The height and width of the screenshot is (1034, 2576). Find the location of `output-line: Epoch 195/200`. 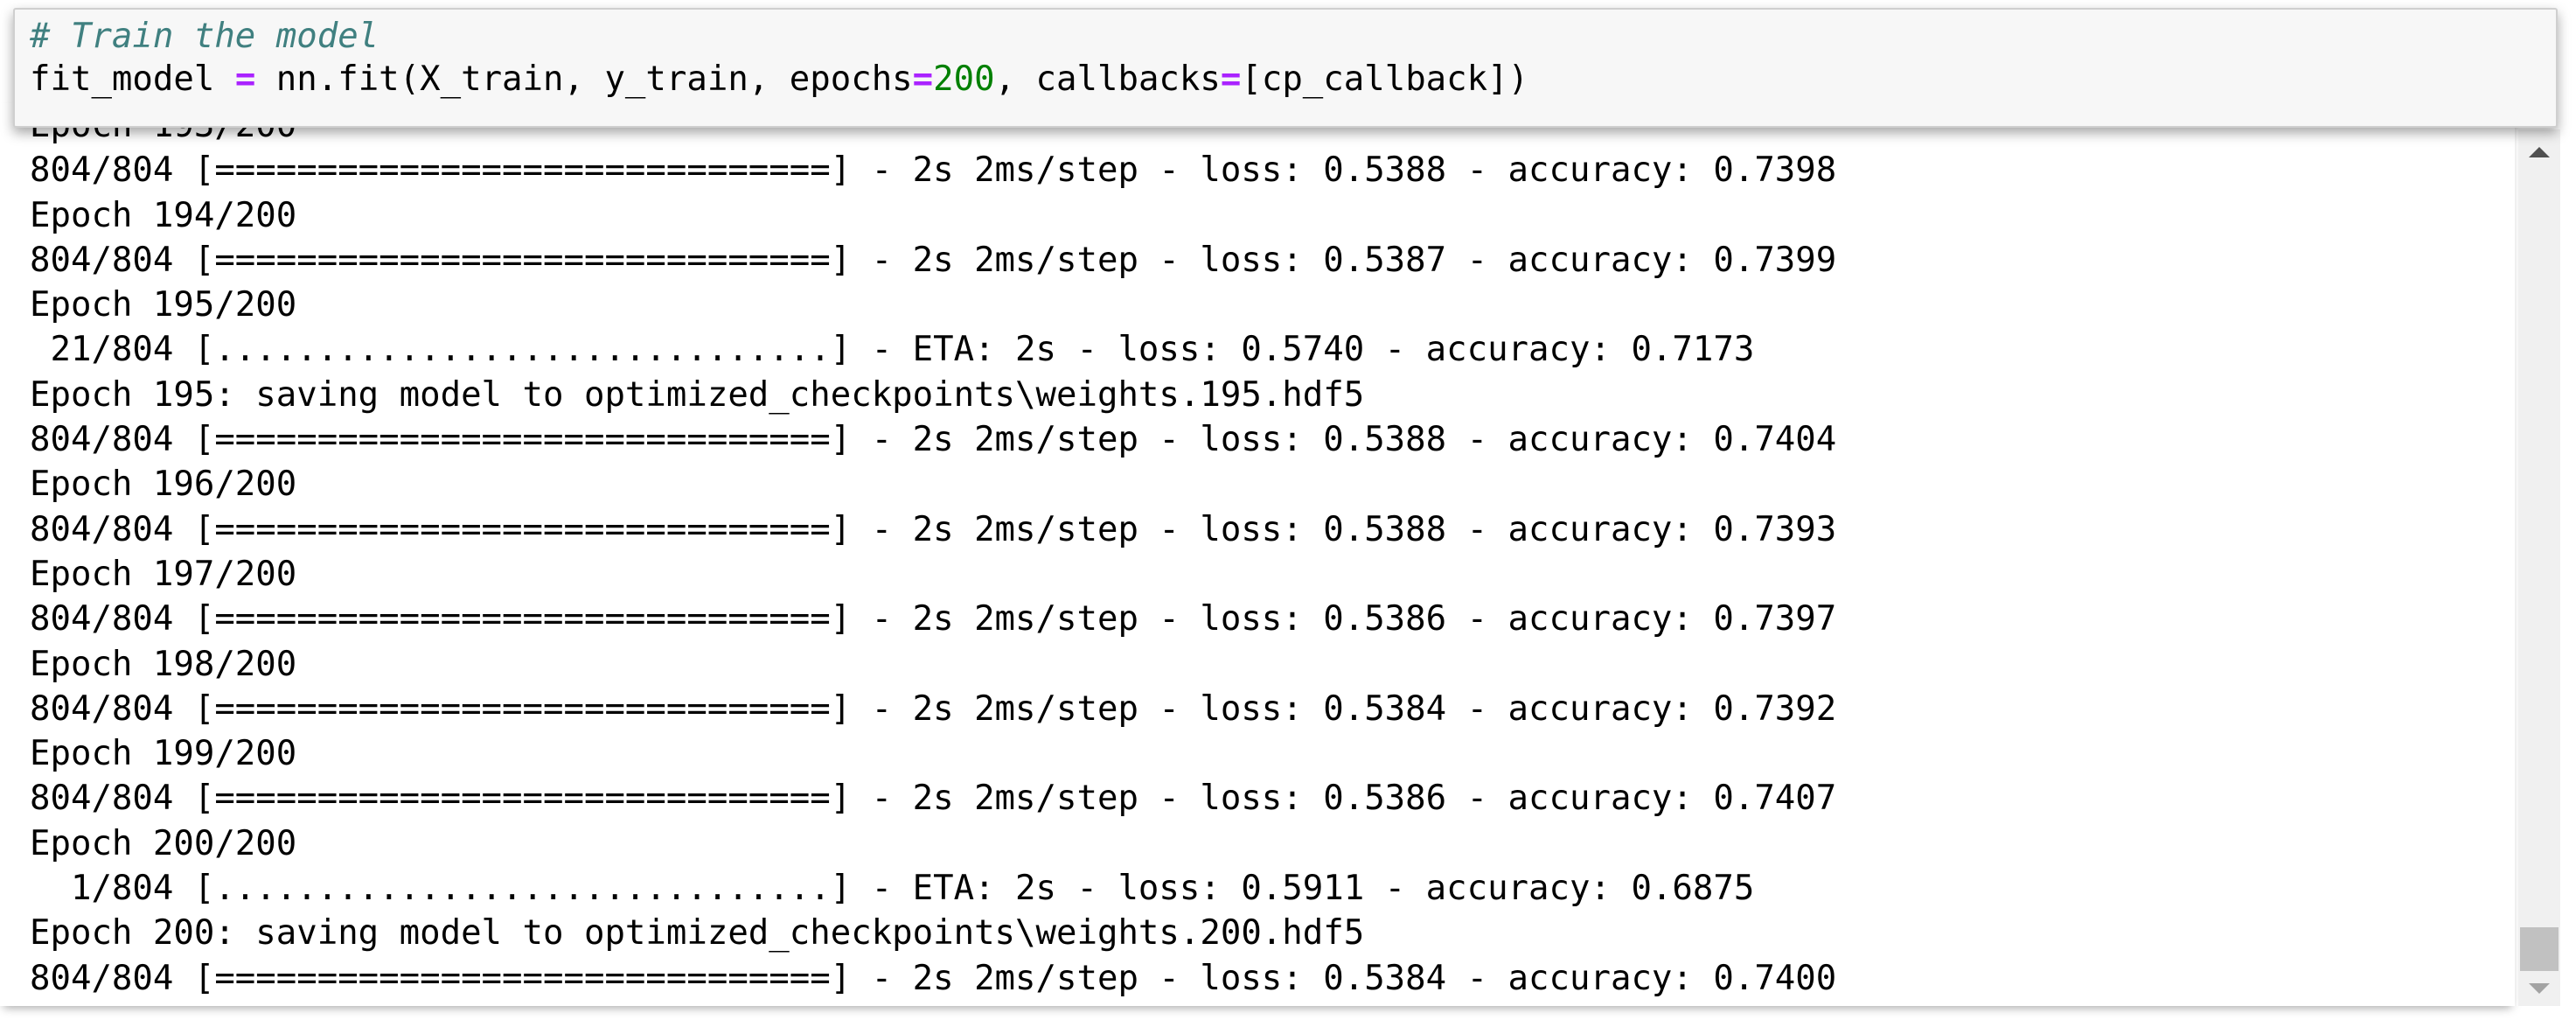

output-line: Epoch 195/200 is located at coordinates (163, 305).